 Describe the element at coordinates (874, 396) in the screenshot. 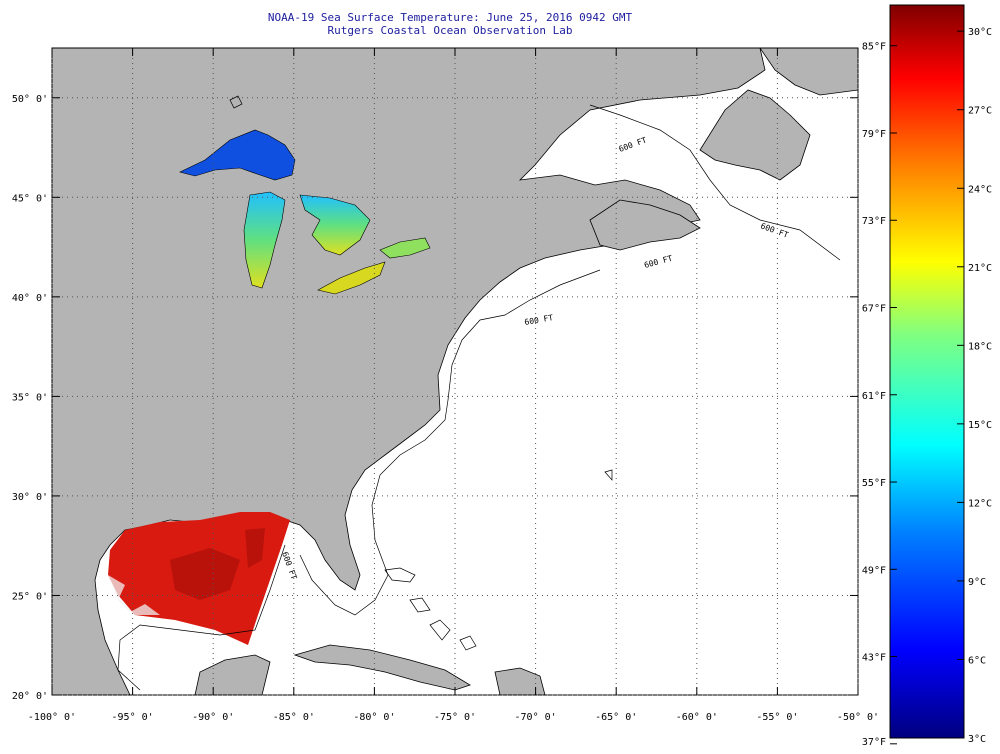

I see `fahrenheit-label: 61°F` at that location.